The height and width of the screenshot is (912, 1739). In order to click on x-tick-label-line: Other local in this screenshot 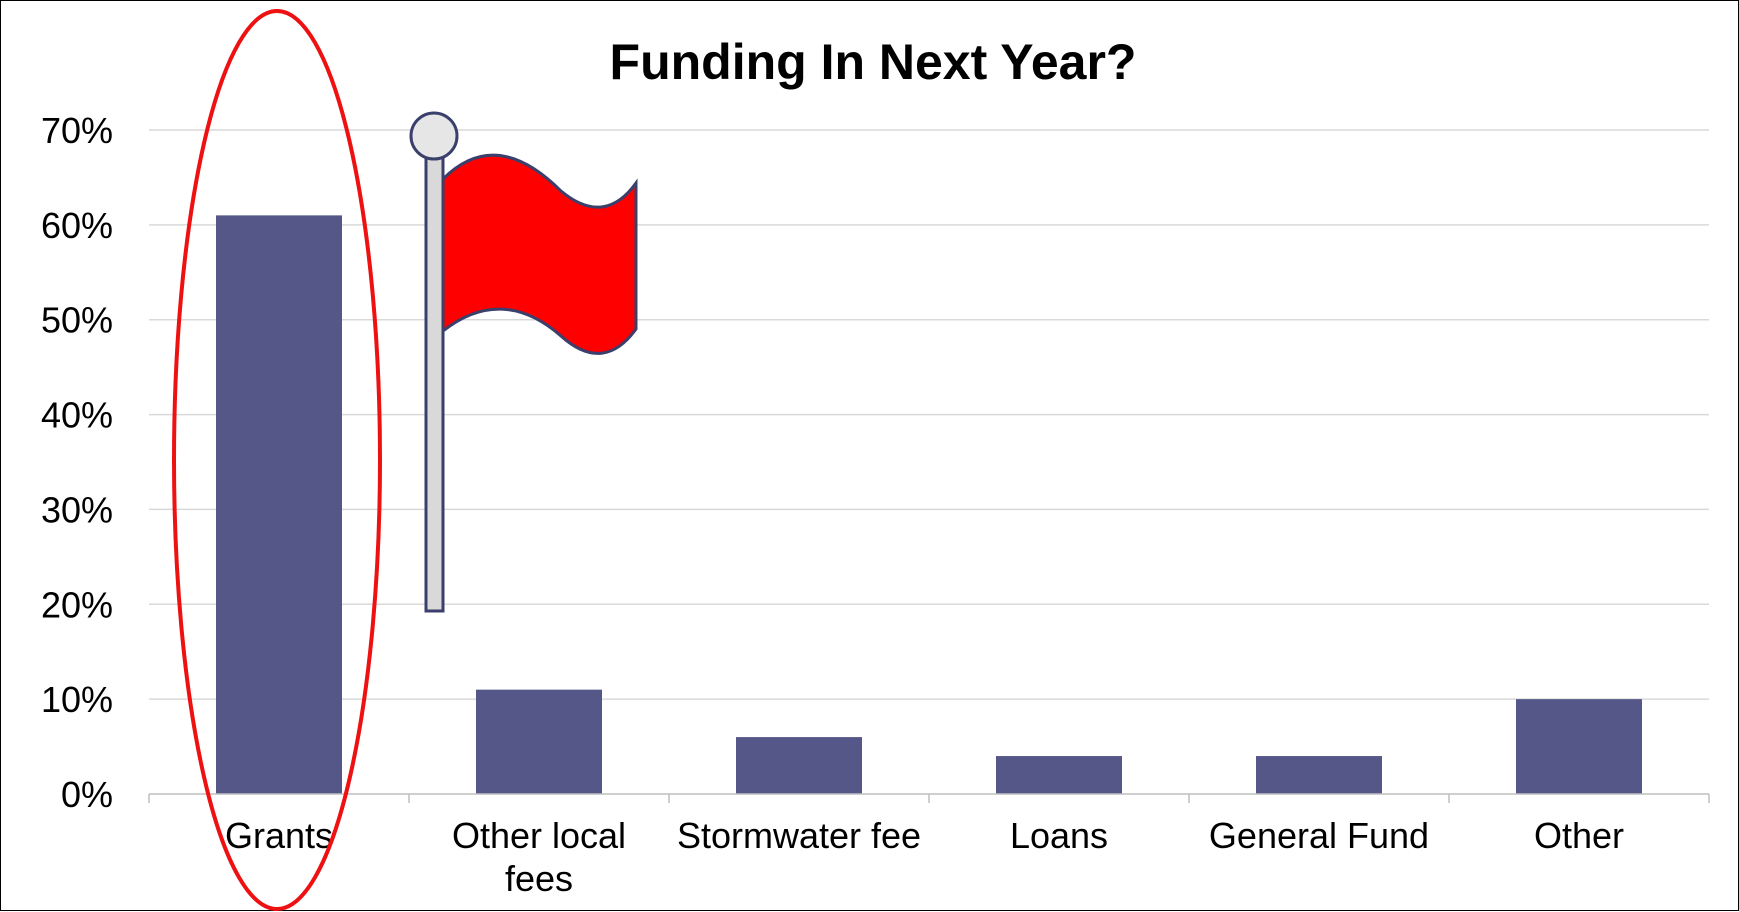, I will do `click(539, 835)`.